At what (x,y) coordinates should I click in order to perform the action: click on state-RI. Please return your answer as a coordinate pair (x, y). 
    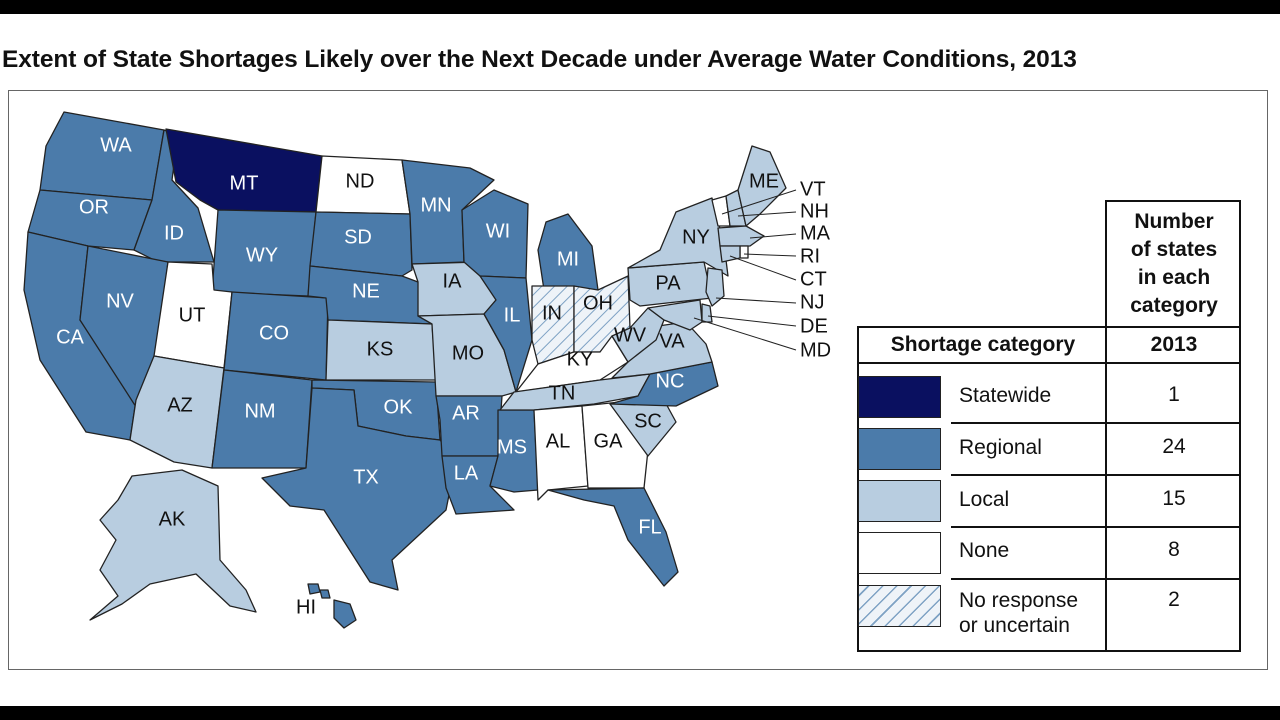
    Looking at the image, I should click on (744, 252).